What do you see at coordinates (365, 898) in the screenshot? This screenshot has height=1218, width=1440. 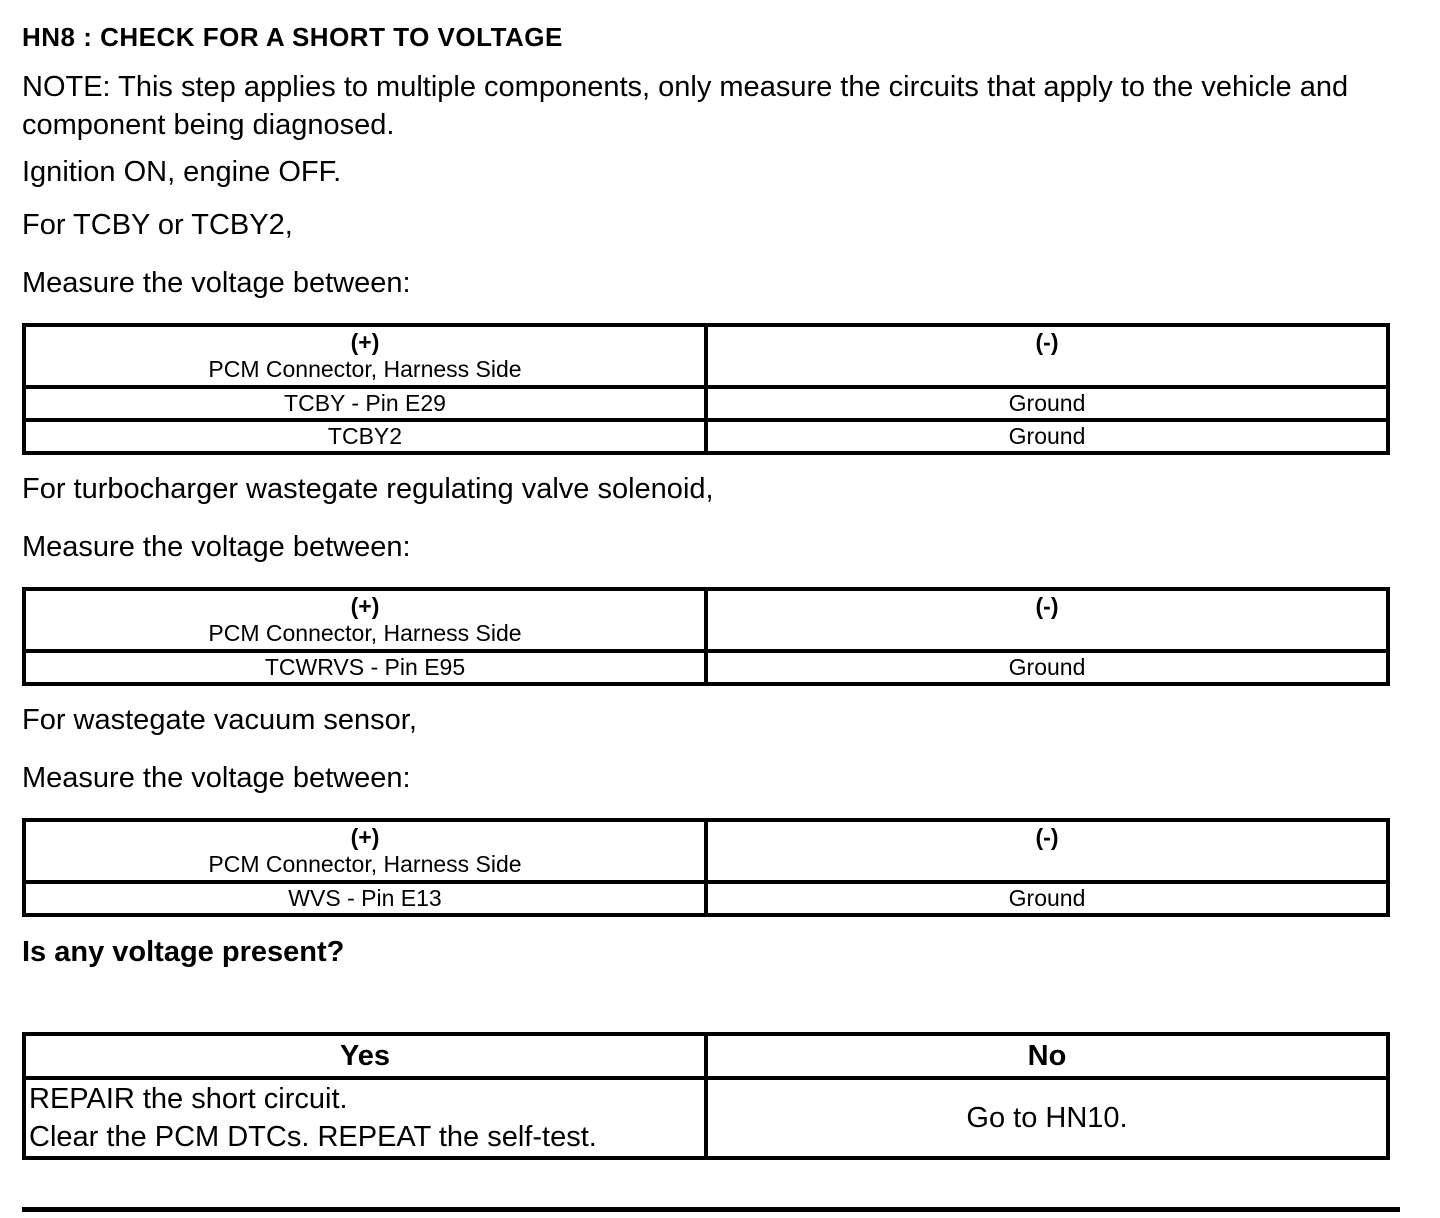 I see `positive-pin-cell: WVS - Pin E13` at bounding box center [365, 898].